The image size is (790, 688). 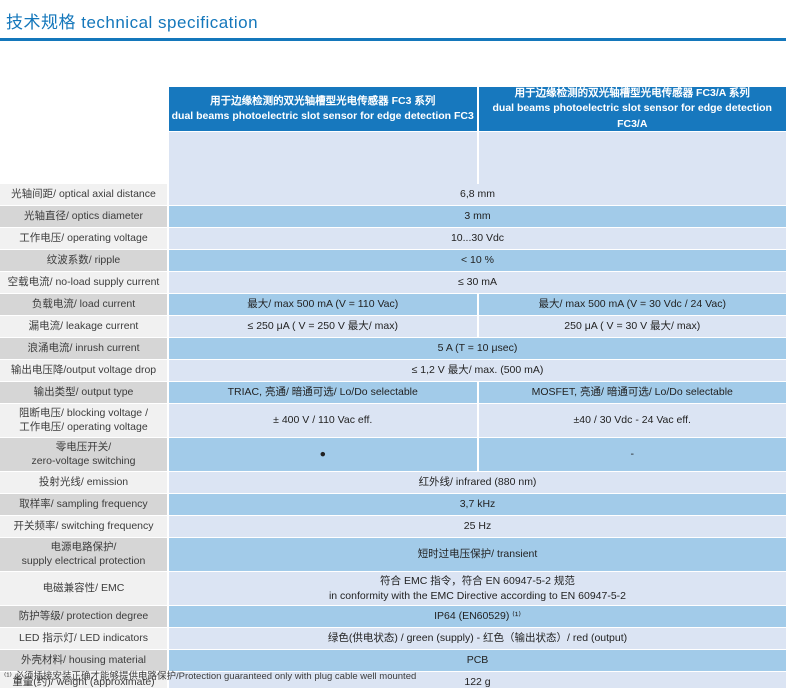 What do you see at coordinates (83, 304) in the screenshot?
I see `row-label: 负载电流/ load current` at bounding box center [83, 304].